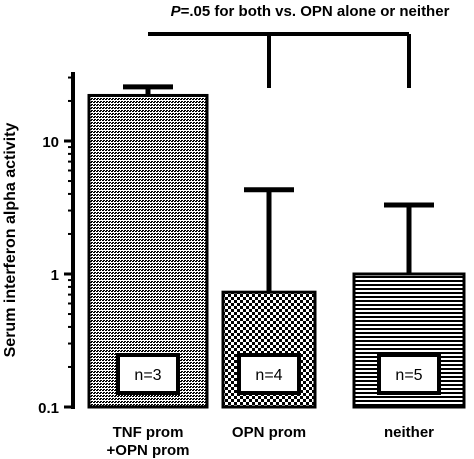 Image resolution: width=474 pixels, height=459 pixels. Describe the element at coordinates (48, 408) in the screenshot. I see `y-tick-label: 0.1` at that location.